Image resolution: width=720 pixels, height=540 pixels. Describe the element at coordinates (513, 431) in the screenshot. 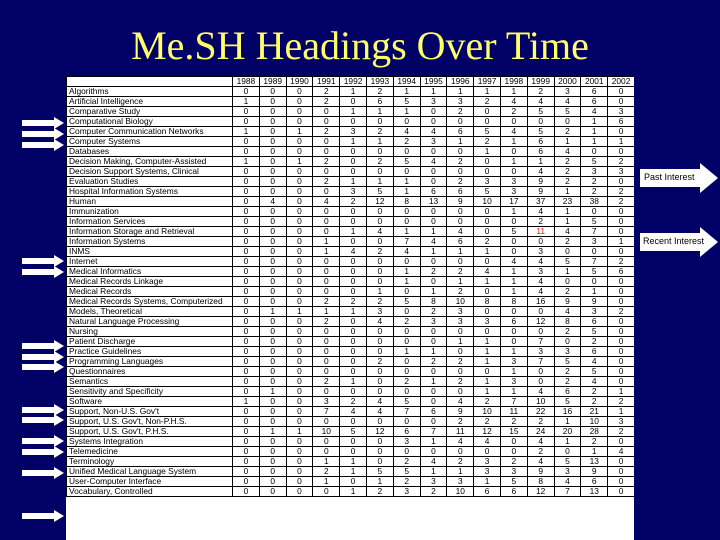

I see `count-cell: 15` at that location.